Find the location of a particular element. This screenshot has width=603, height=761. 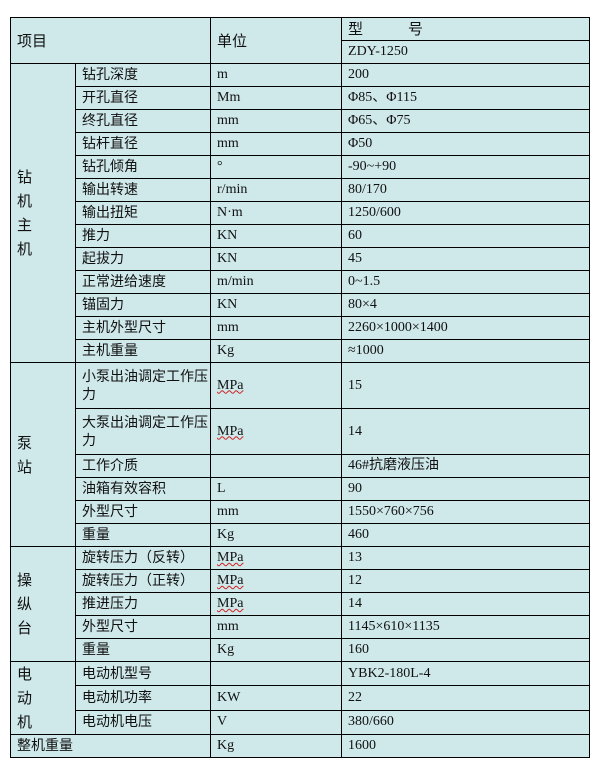

item-cell: 起拔力 is located at coordinates (143, 259).